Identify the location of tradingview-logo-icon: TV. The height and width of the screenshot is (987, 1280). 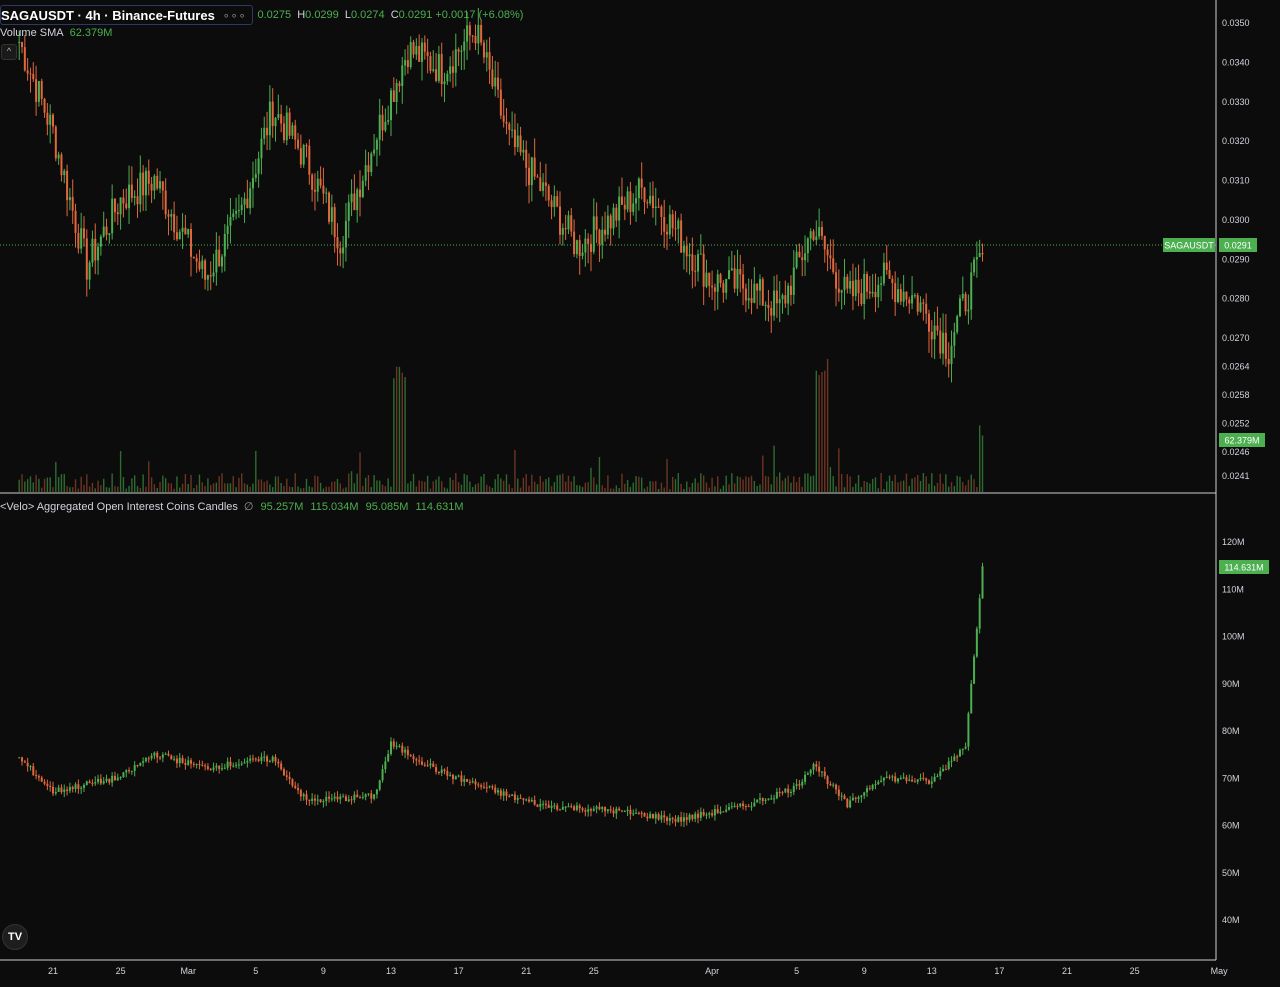
(15, 937).